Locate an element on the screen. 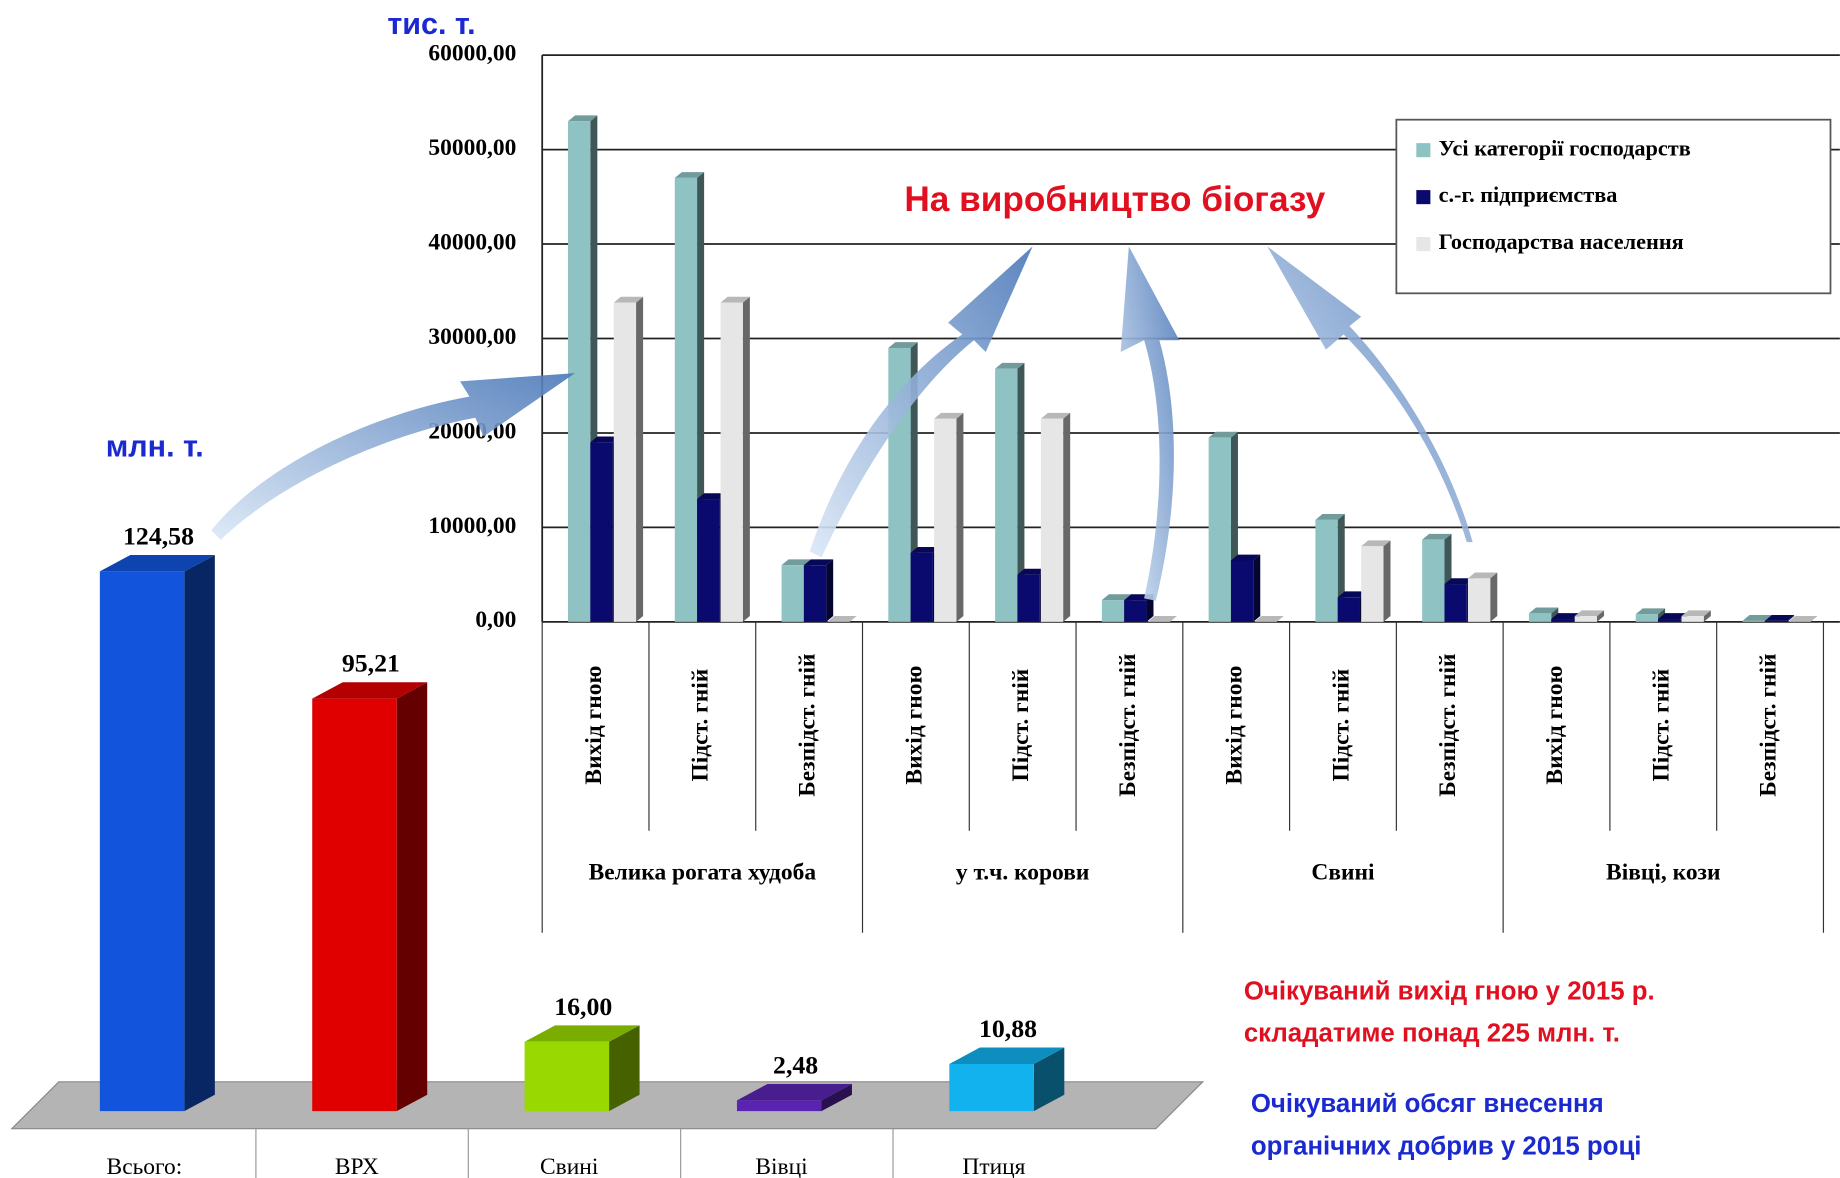 This screenshot has height=1178, width=1840. legend-box is located at coordinates (1613, 206).